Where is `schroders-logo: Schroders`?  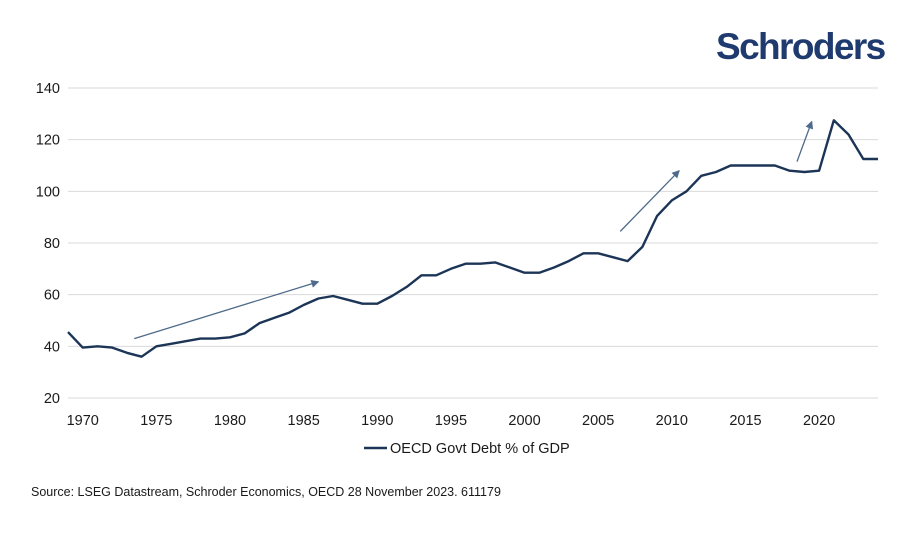
schroders-logo: Schroders is located at coordinates (801, 46).